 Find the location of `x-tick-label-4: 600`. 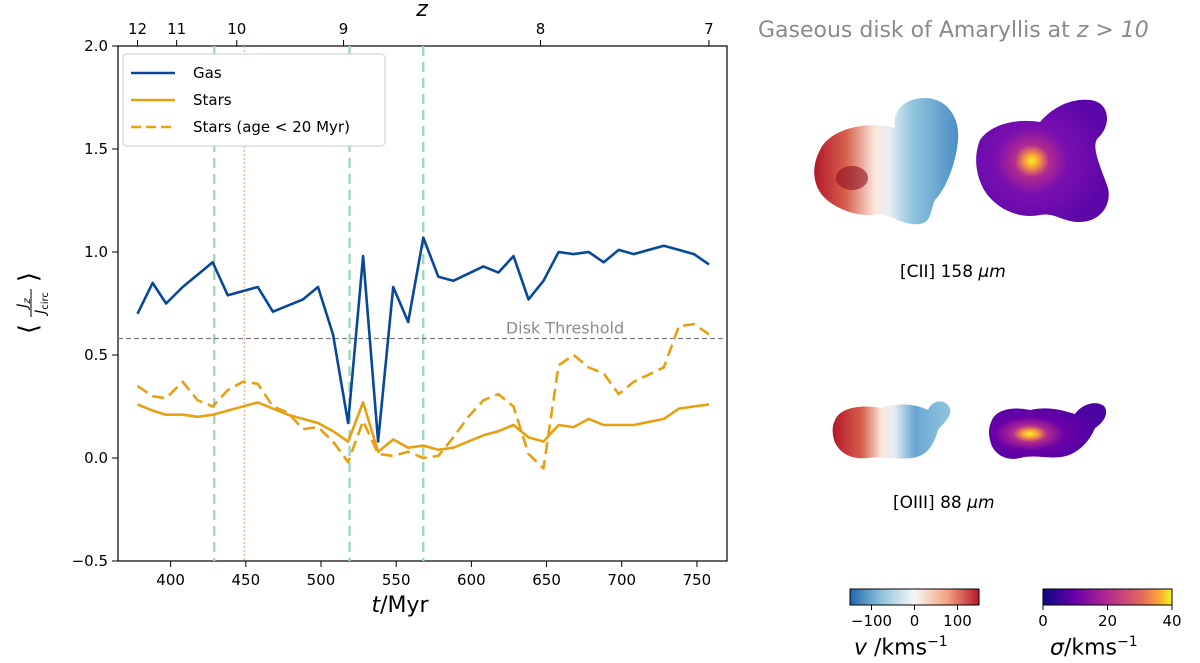

x-tick-label-4: 600 is located at coordinates (471, 580).